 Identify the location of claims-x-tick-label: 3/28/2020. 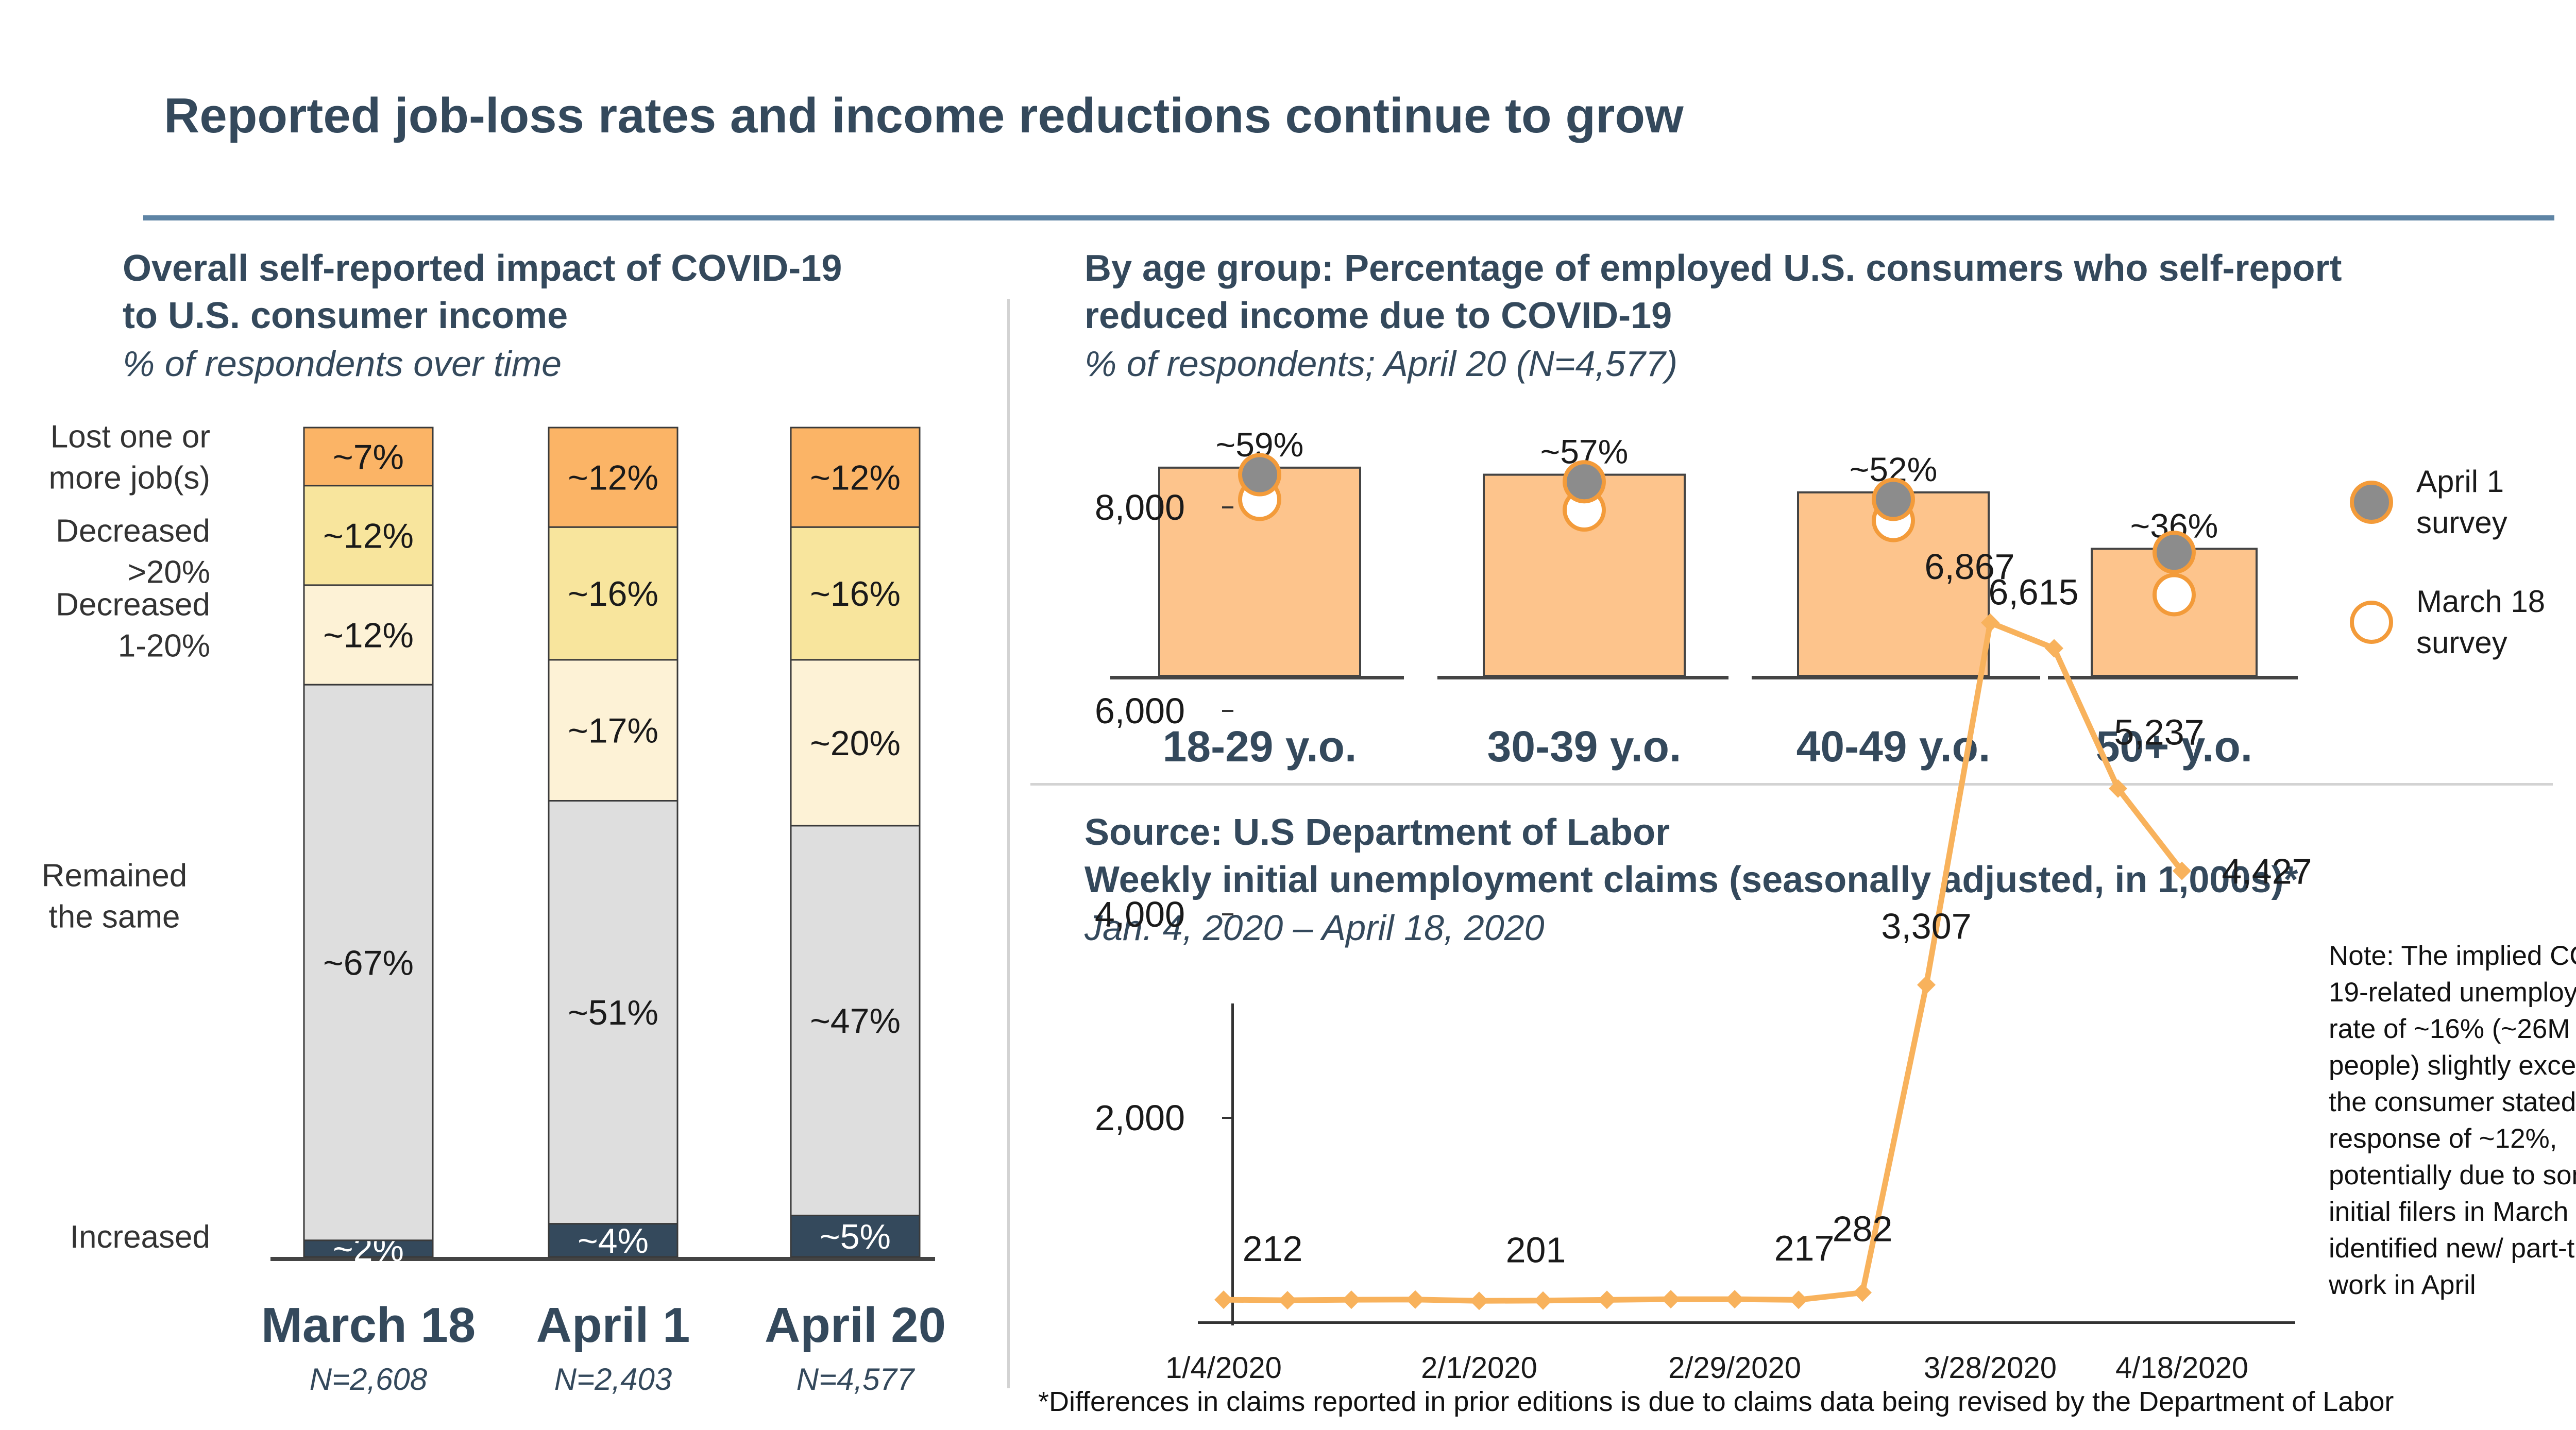
(1991, 1368).